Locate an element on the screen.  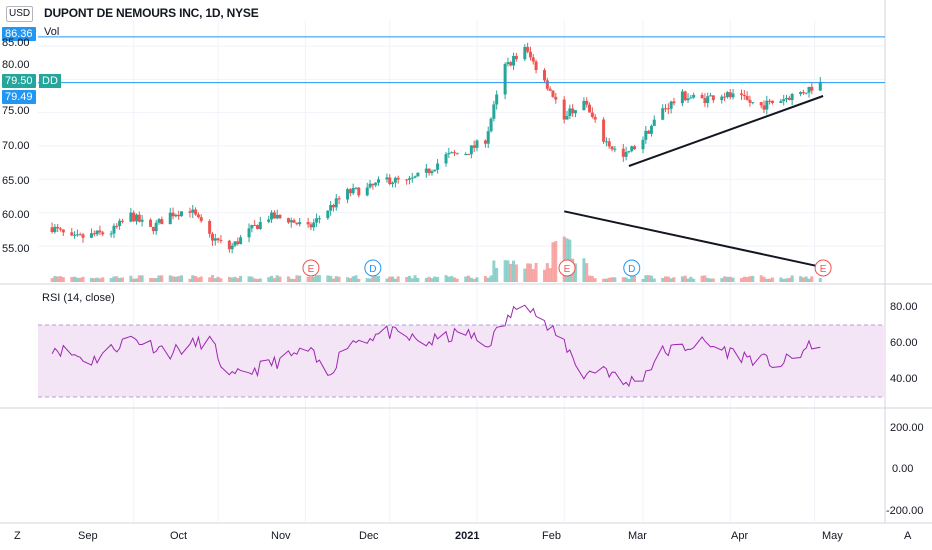
osc-tick: 200.00 is located at coordinates (907, 428).